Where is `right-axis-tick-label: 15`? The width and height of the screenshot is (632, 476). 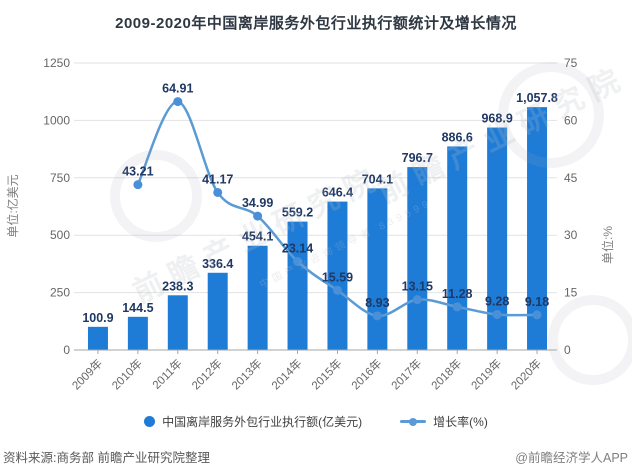 right-axis-tick-label: 15 is located at coordinates (571, 293).